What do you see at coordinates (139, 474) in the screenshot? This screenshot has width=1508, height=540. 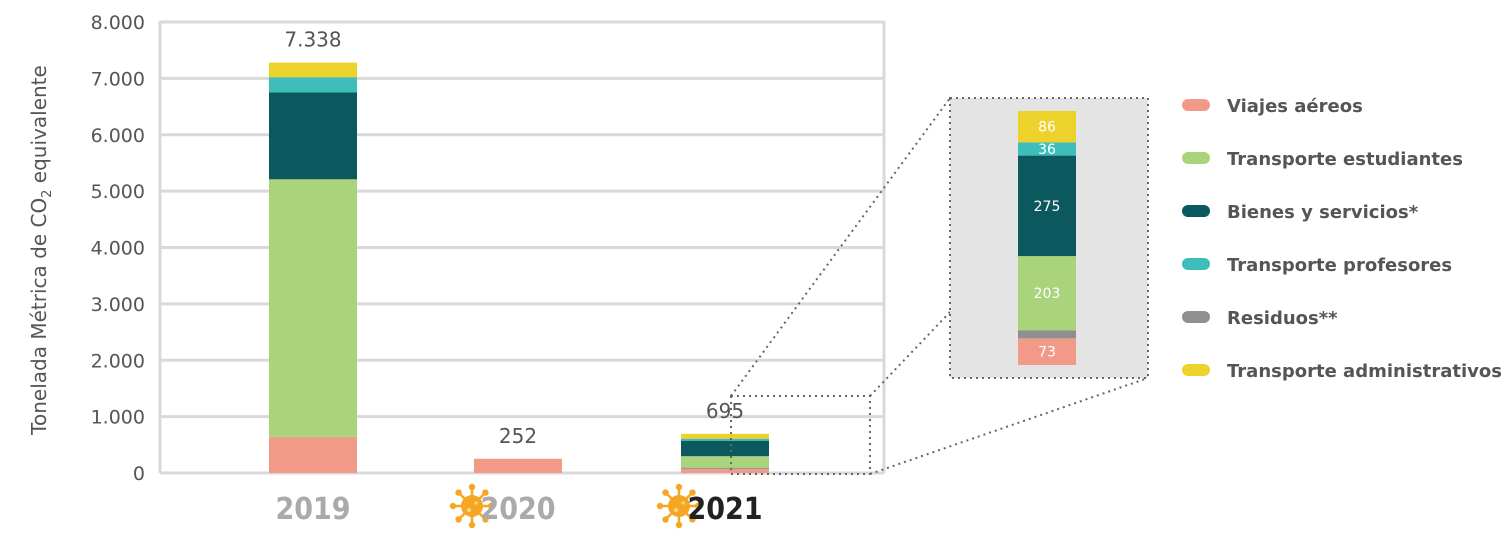 I see `y-tick-label: 0` at bounding box center [139, 474].